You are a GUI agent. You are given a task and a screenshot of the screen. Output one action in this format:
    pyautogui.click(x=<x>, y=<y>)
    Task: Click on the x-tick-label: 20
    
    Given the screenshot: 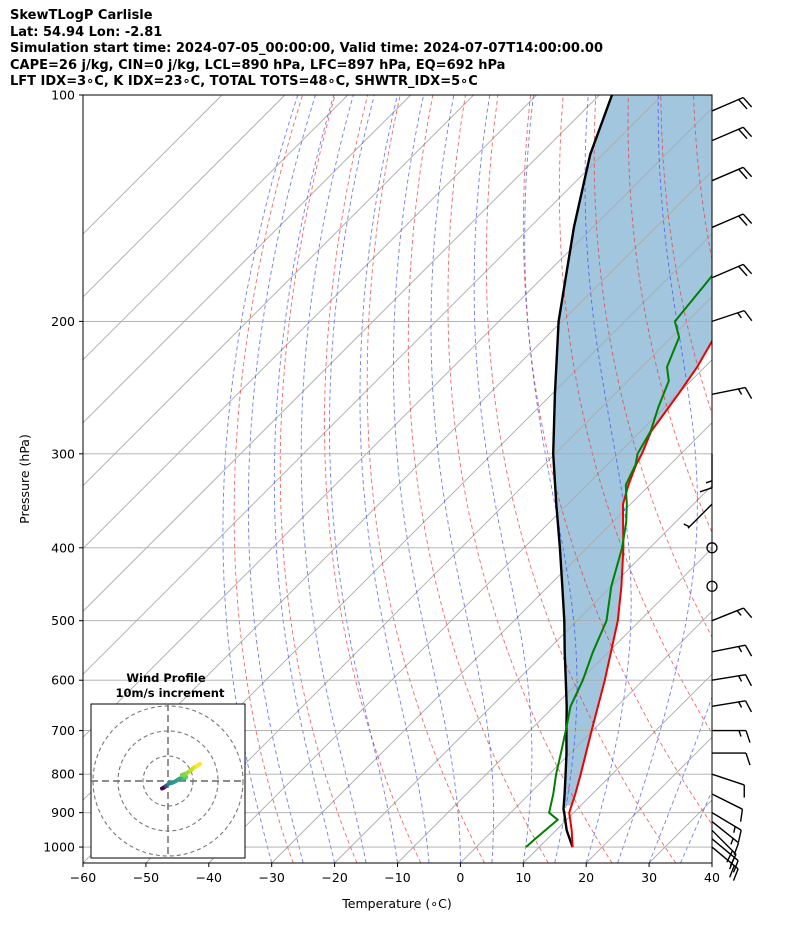 What is the action you would take?
    pyautogui.click(x=586, y=877)
    